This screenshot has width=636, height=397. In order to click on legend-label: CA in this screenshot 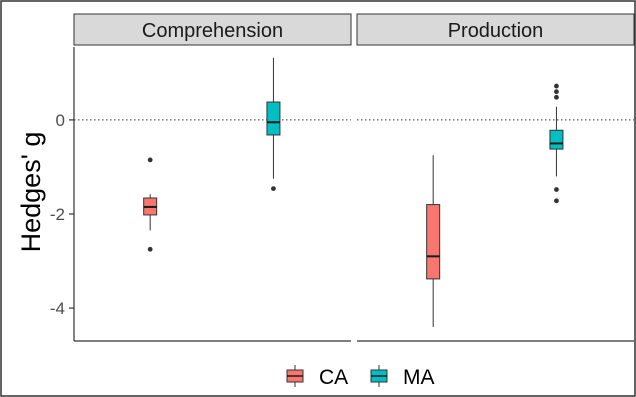, I will do `click(333, 377)`.